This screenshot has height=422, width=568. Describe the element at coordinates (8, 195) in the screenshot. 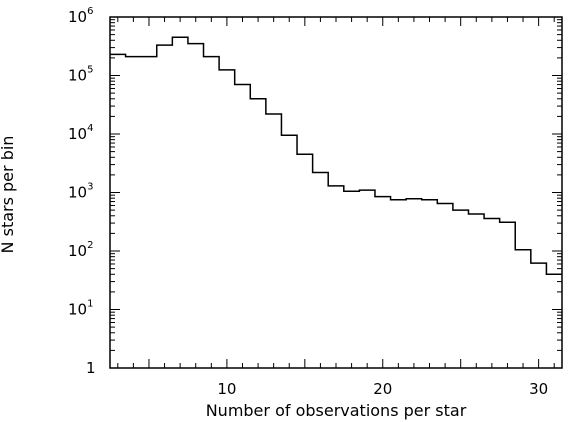

I see `y-axis-label: N stars per bin` at that location.